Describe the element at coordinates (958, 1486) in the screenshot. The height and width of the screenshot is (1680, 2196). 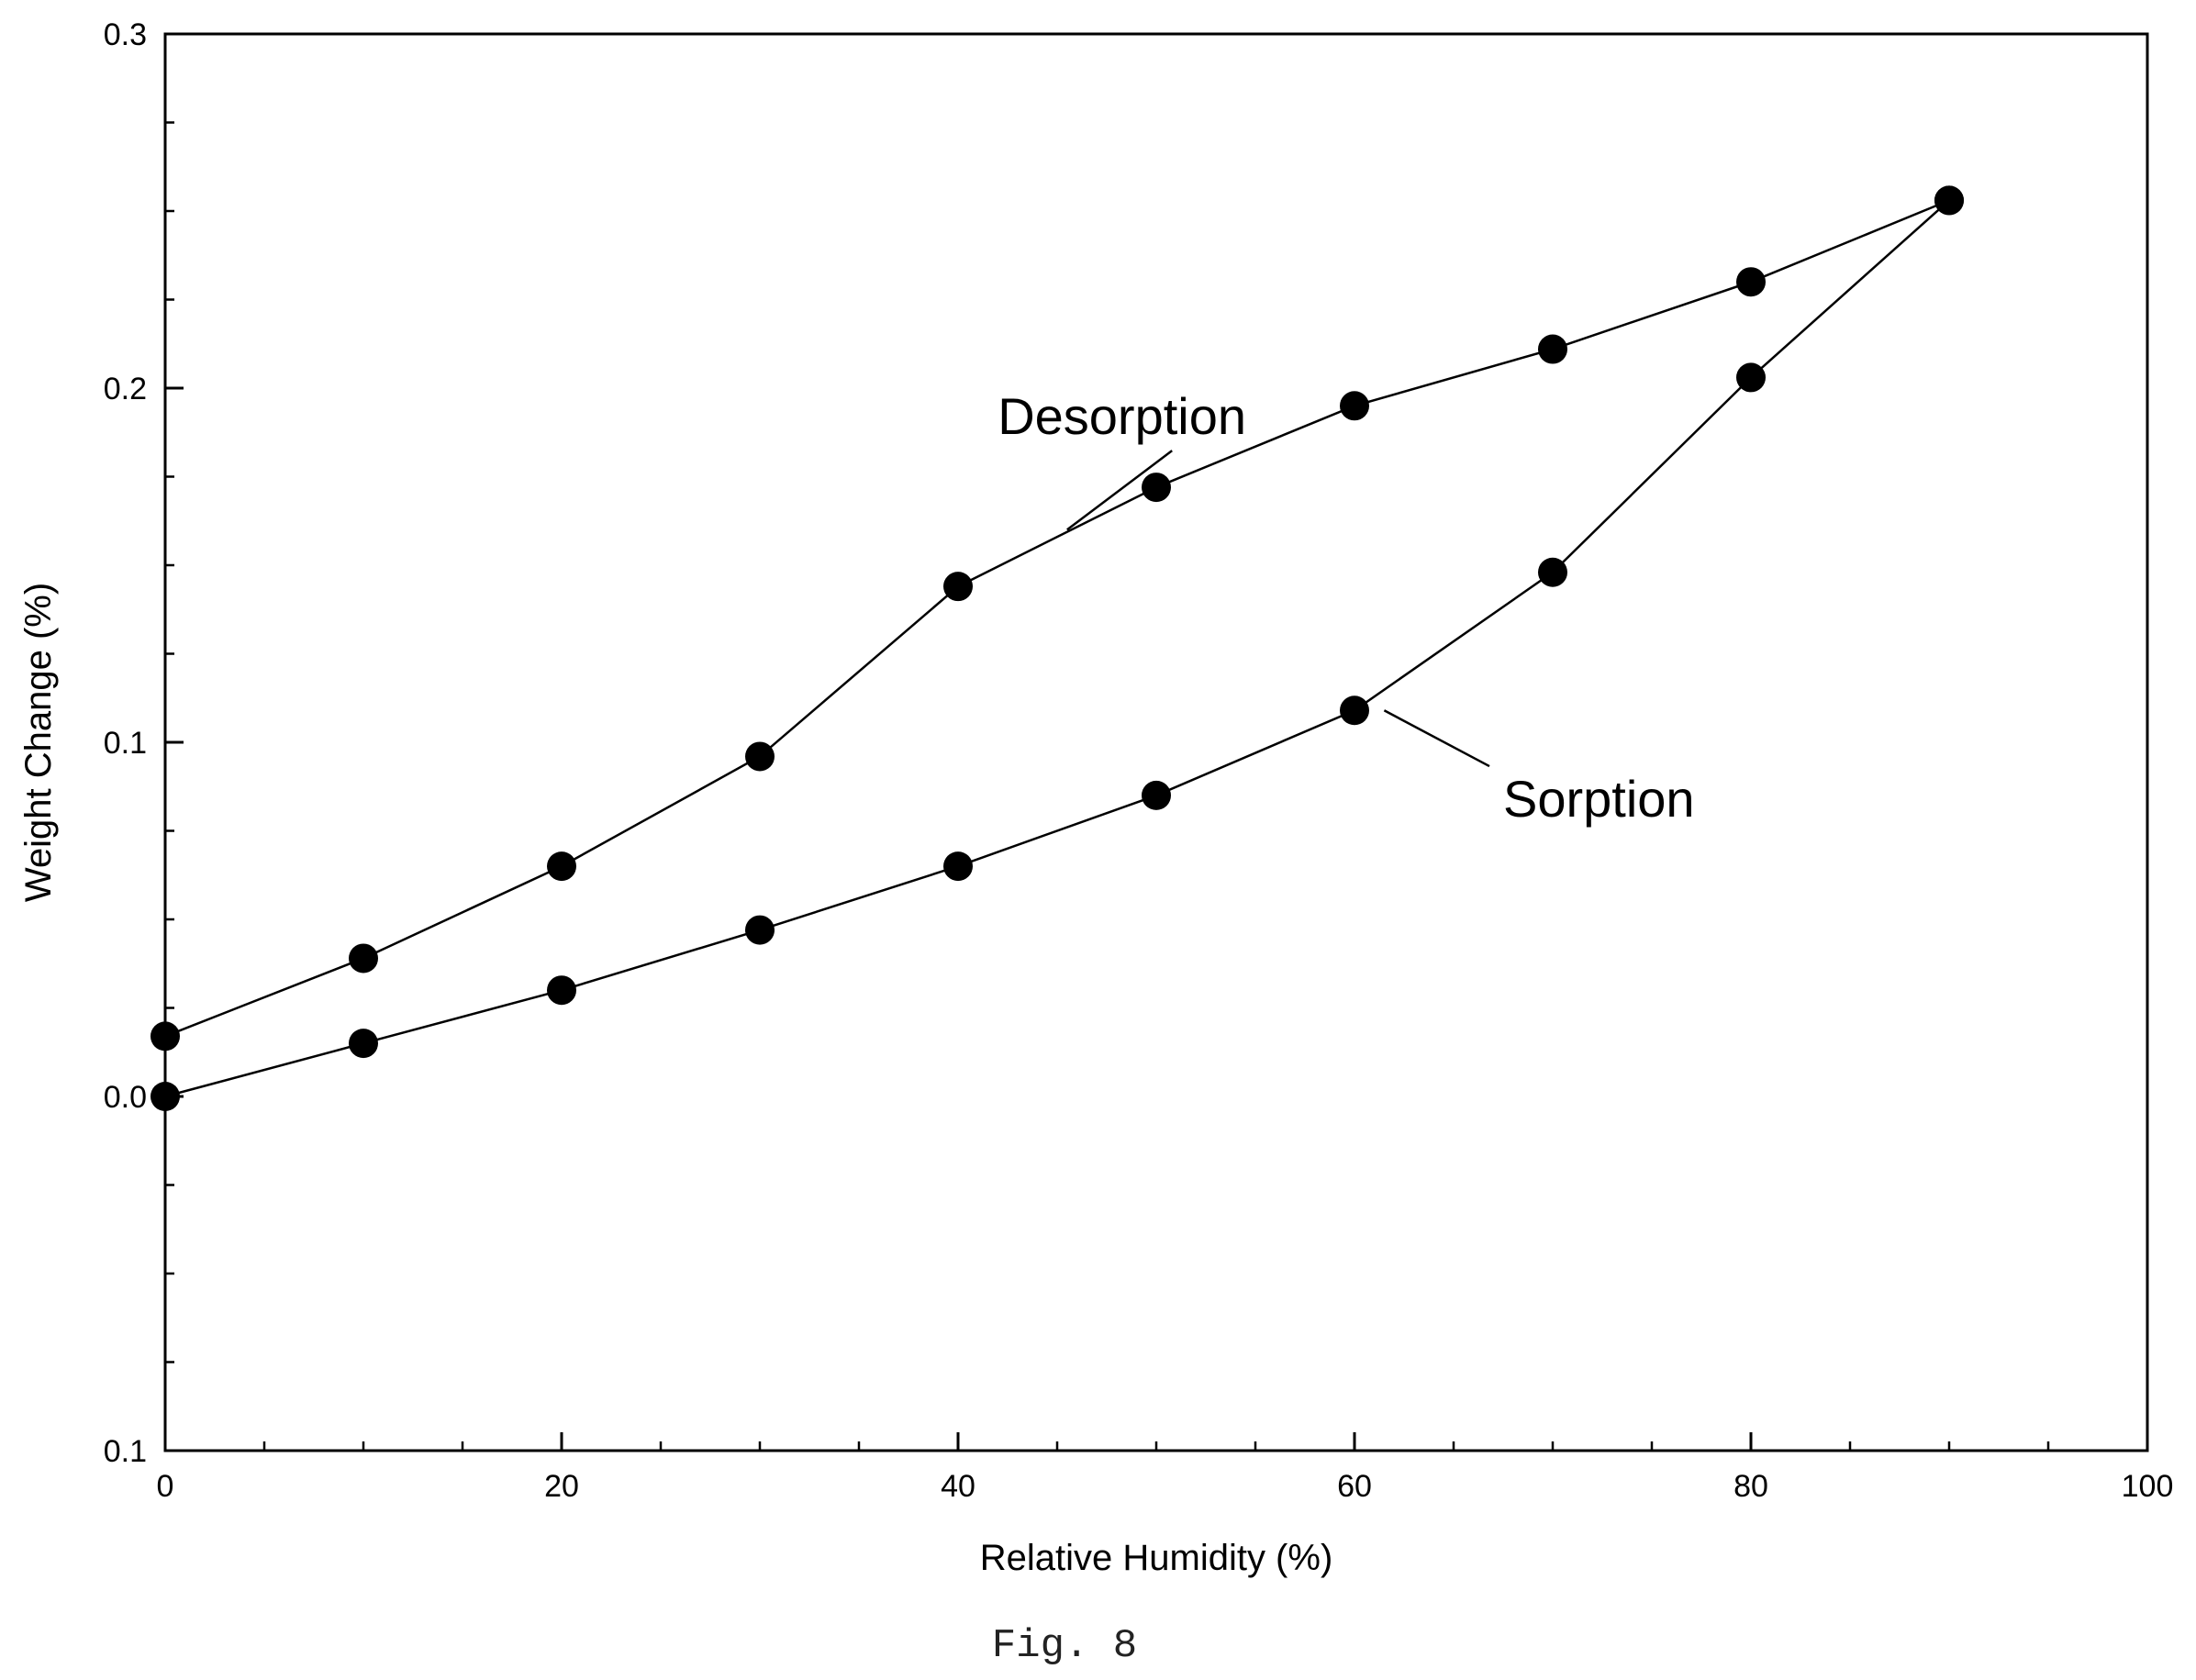
I see `x-tick-label: 40` at that location.